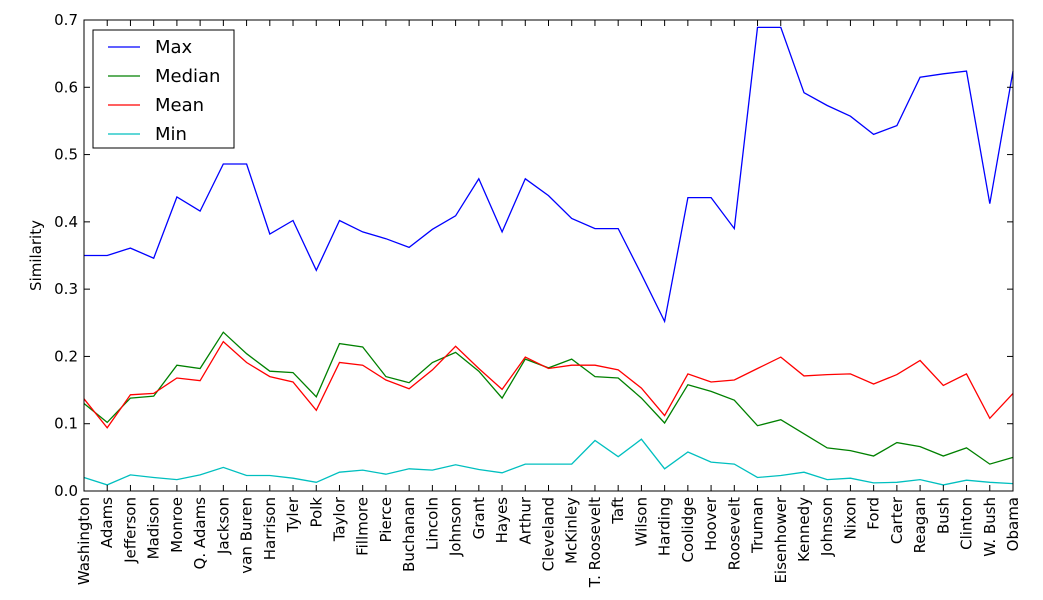 Image resolution: width=1043 pixels, height=600 pixels. What do you see at coordinates (339, 519) in the screenshot?
I see `x-tick-label: Taylor` at bounding box center [339, 519].